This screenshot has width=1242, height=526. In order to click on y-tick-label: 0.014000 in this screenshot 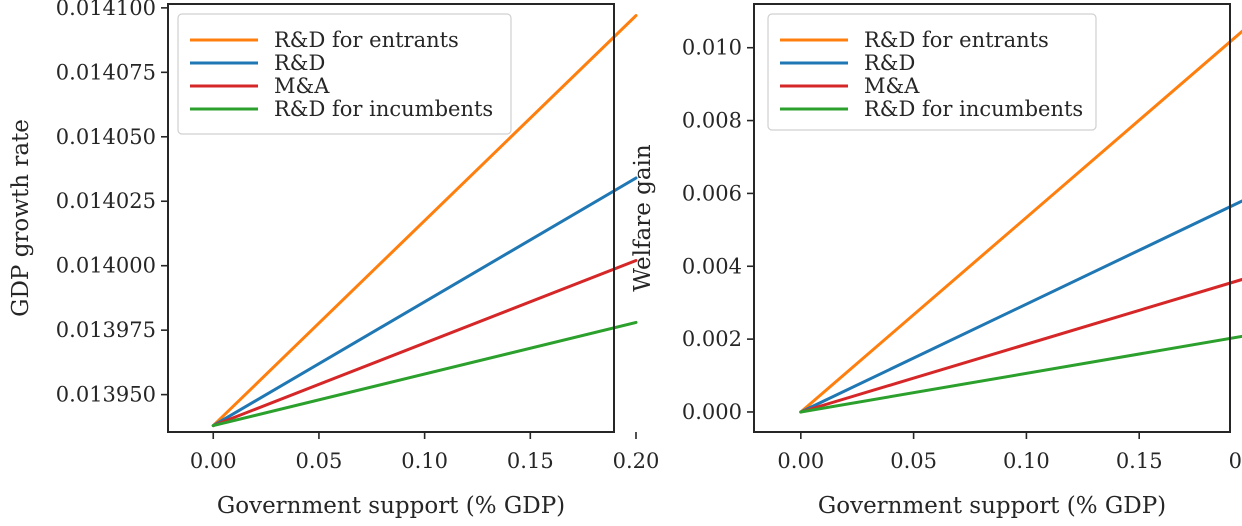, I will do `click(106, 266)`.